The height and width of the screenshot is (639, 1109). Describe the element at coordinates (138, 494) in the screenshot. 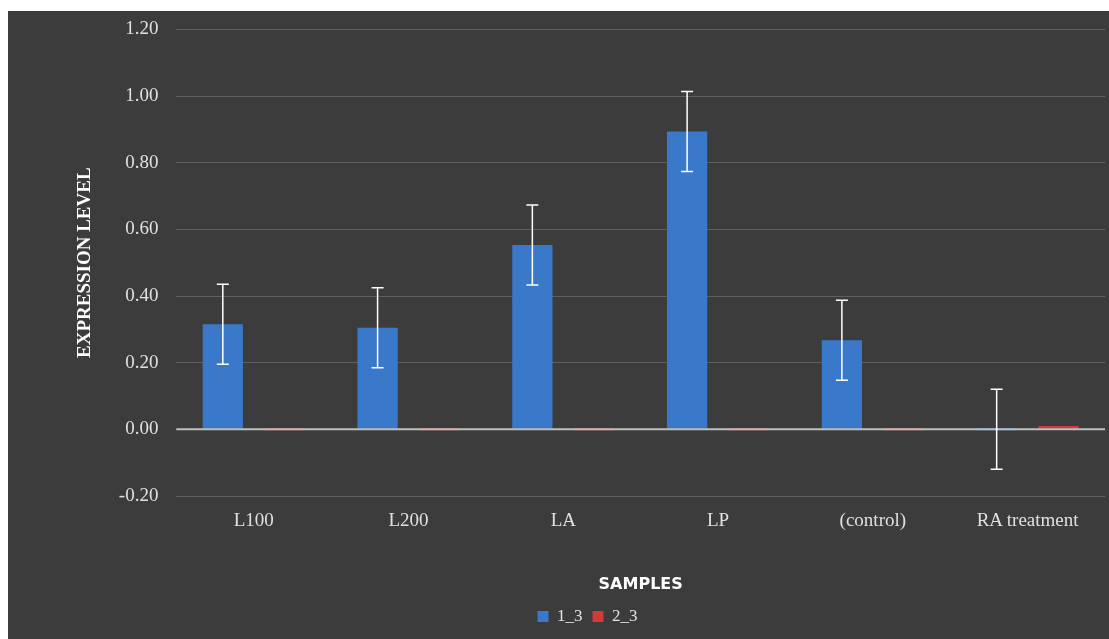

I see `y-tick-label: -0.20` at that location.